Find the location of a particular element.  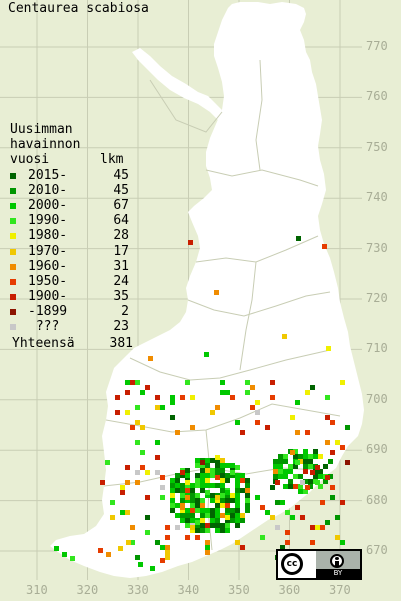

attribution-person-icon is located at coordinates (337, 561).